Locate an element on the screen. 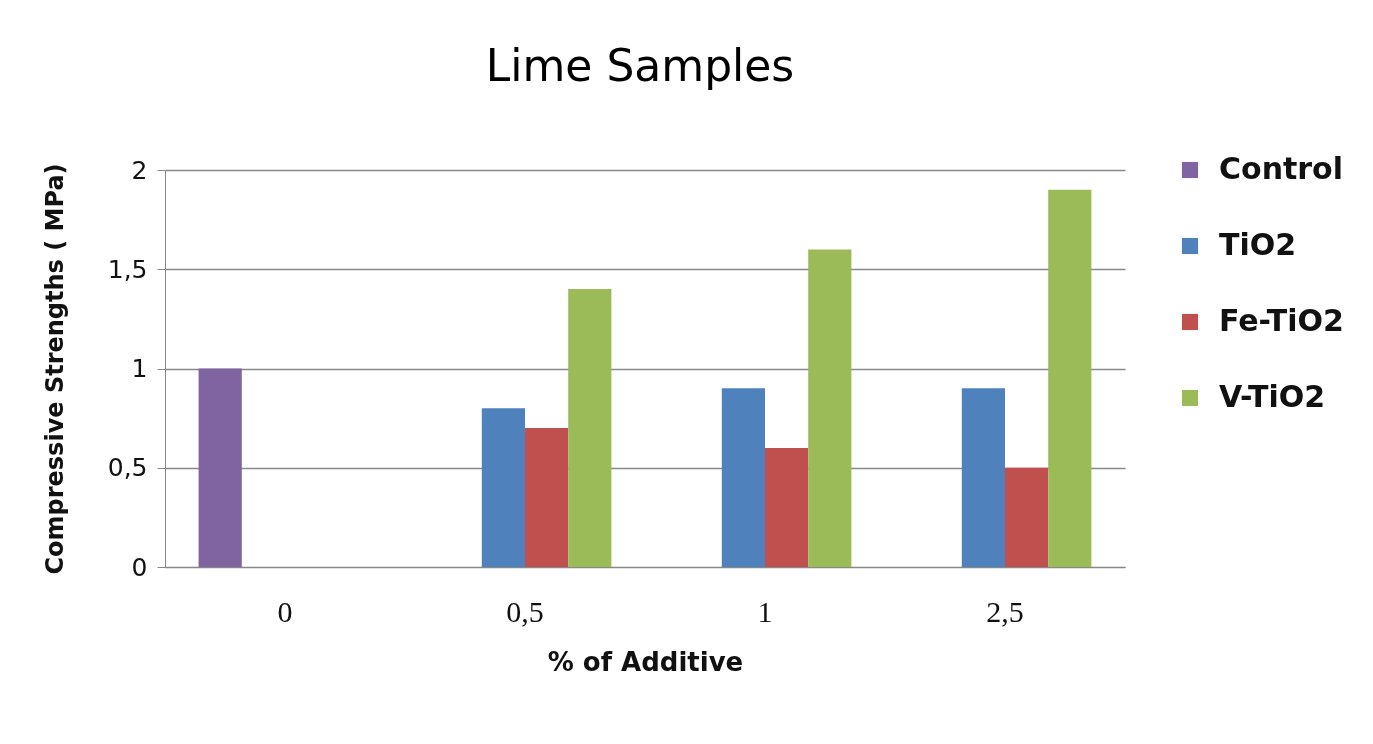  chart-title: Lime Samples is located at coordinates (640, 65).